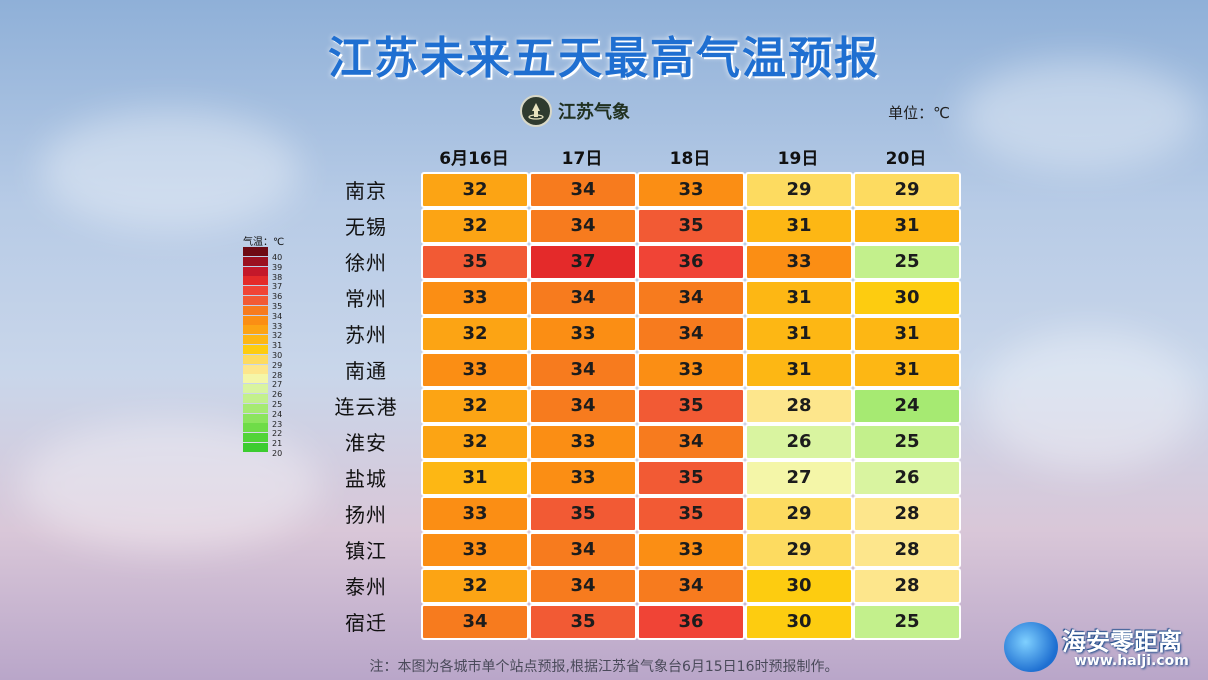 The width and height of the screenshot is (1208, 680). Describe the element at coordinates (366, 263) in the screenshot. I see `city-label: 徐州` at that location.